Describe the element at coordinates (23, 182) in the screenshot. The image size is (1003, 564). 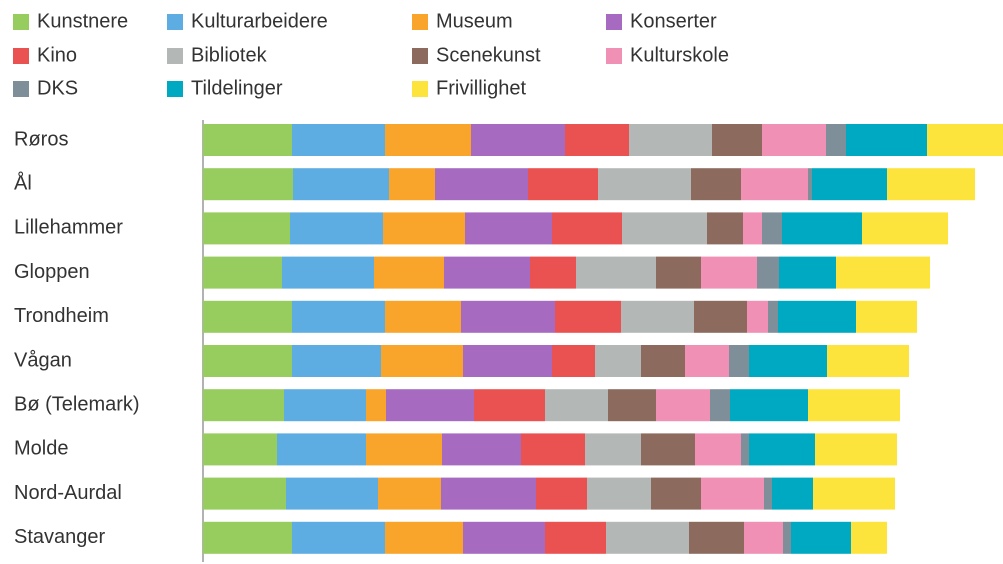
I see `y-tick-label: Ål` at that location.